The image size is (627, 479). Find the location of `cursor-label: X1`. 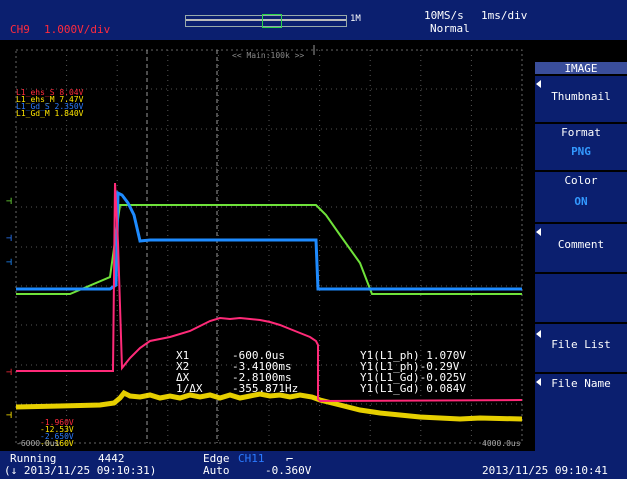

cursor-label: X1 is located at coordinates (183, 355).